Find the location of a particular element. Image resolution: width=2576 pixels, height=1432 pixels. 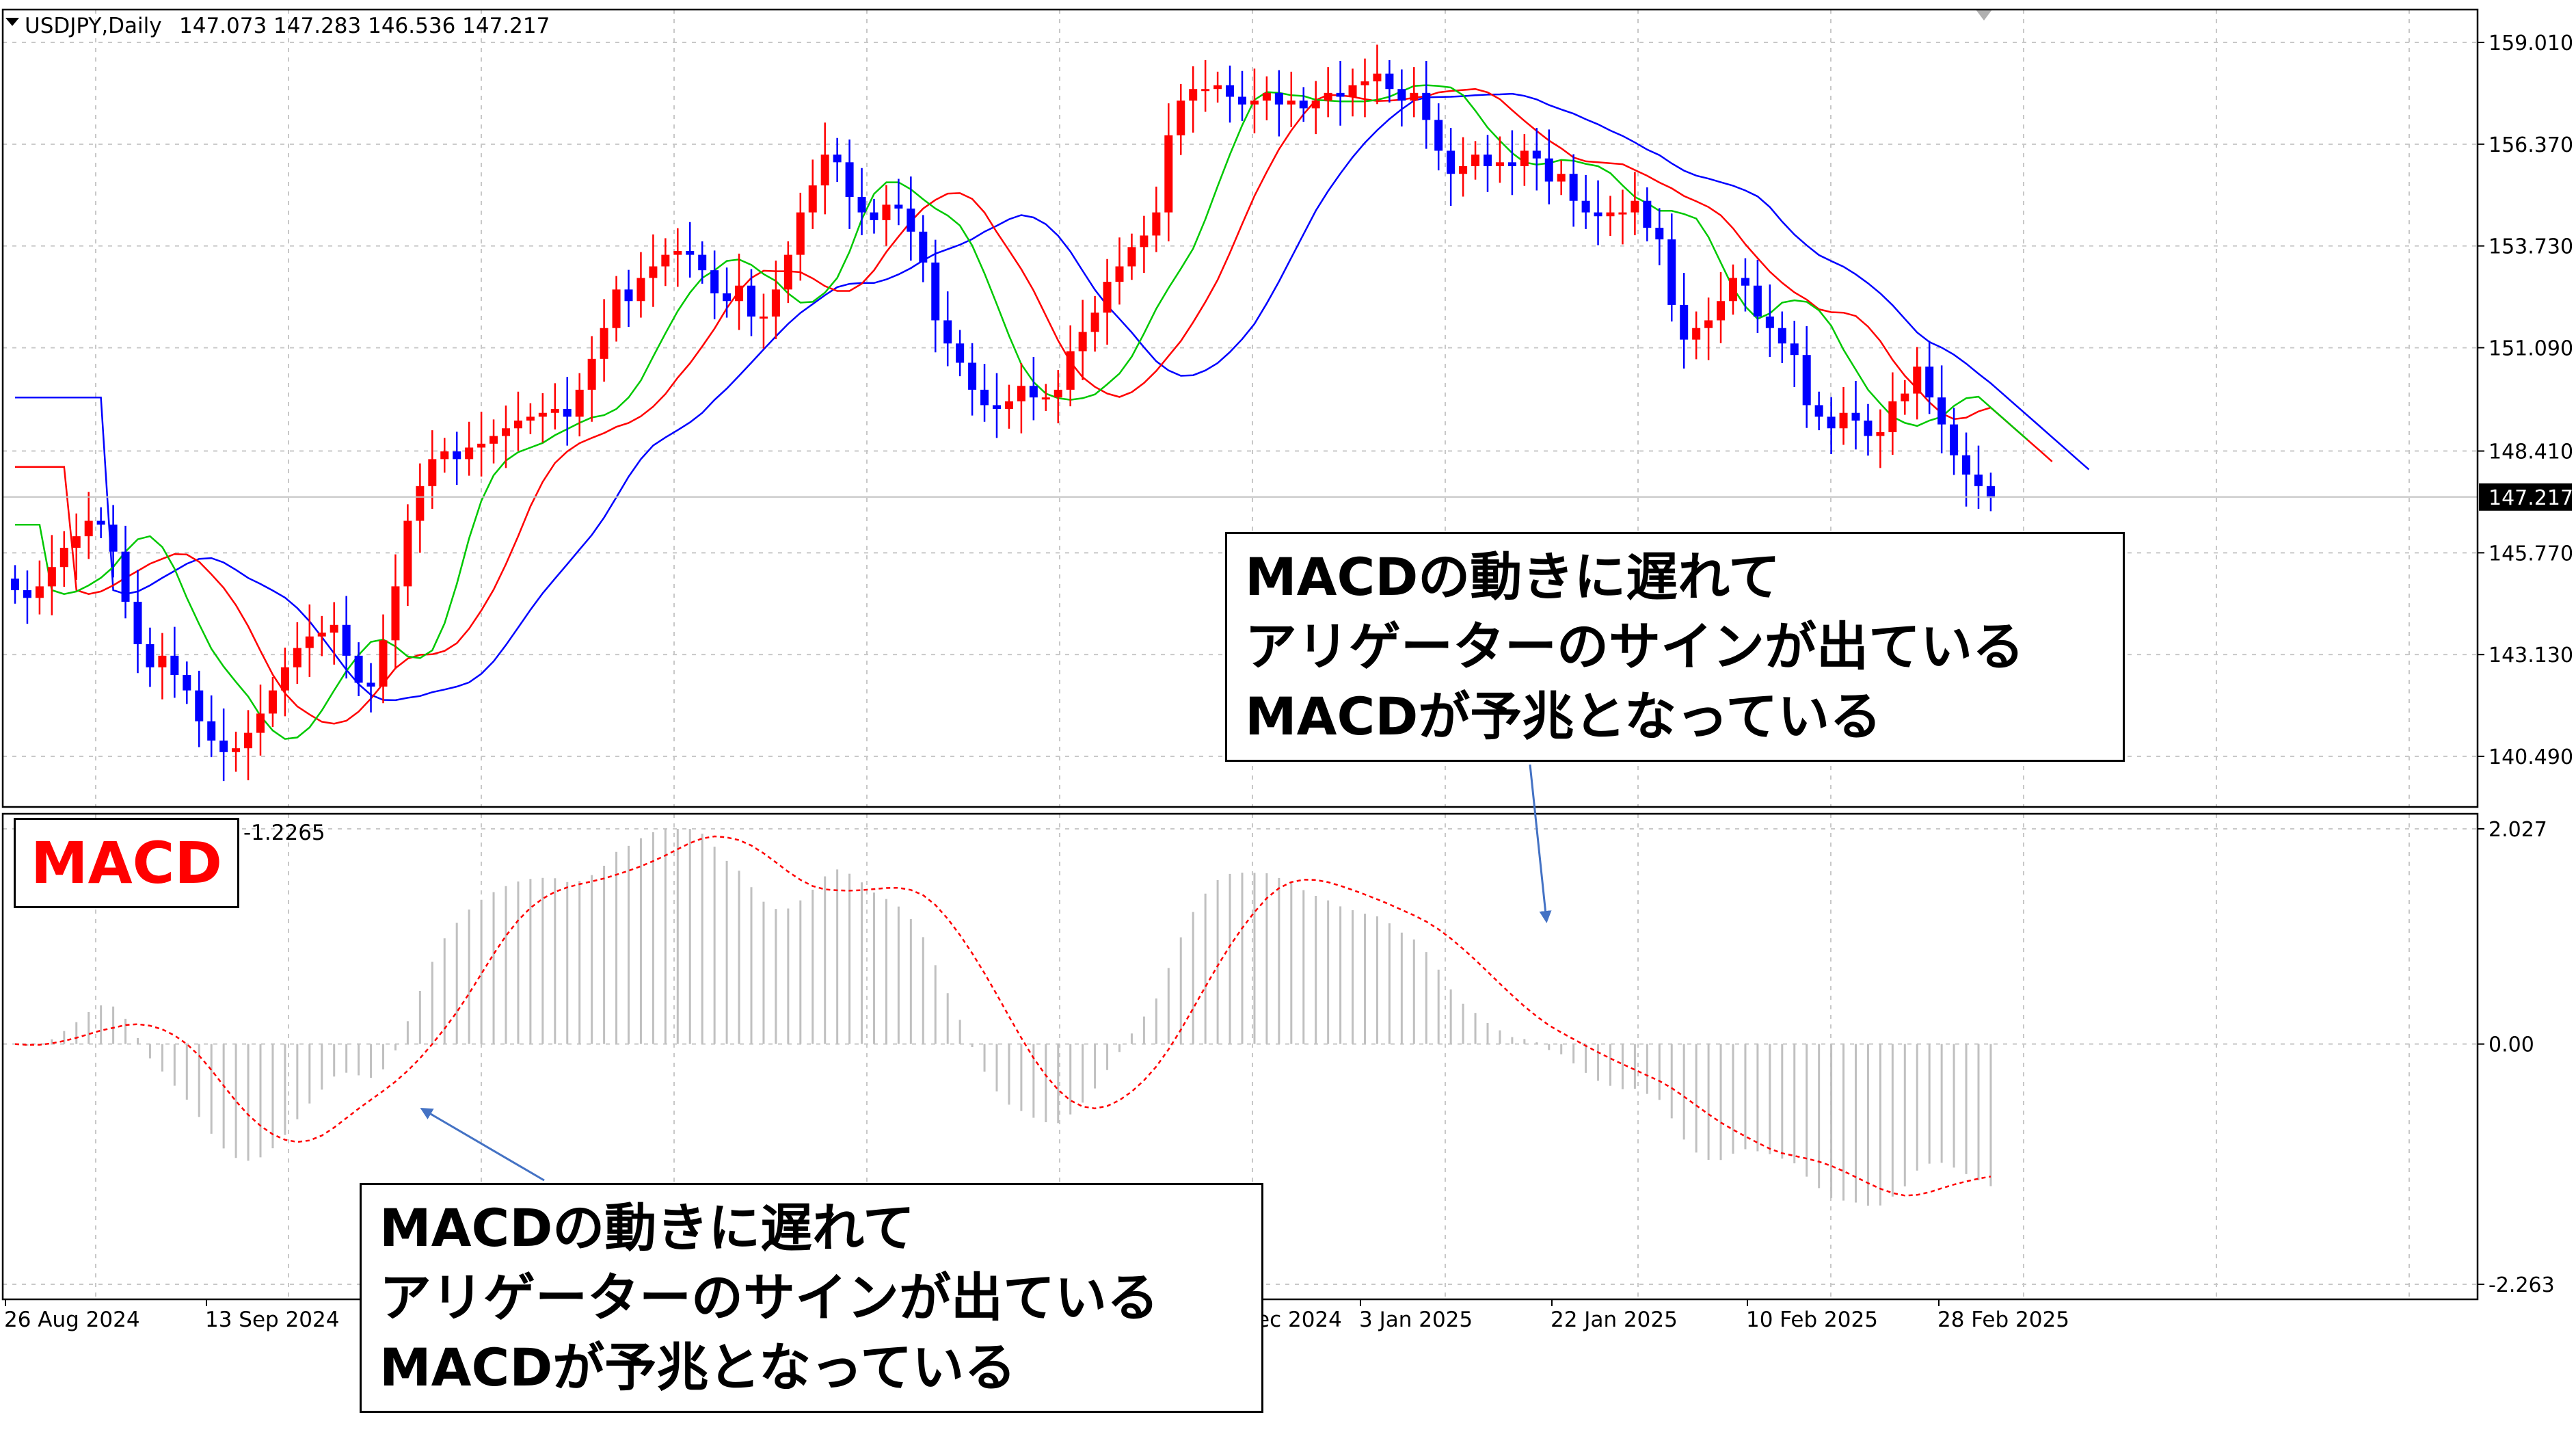

price-axis-label: 148.410 is located at coordinates (2530, 452).